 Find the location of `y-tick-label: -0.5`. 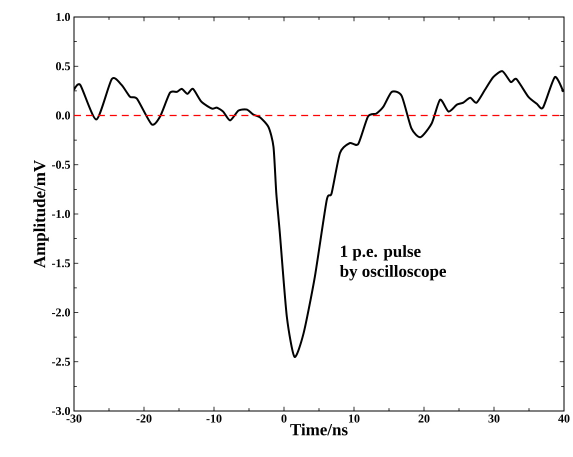

y-tick-label: -0.5 is located at coordinates (61, 164).